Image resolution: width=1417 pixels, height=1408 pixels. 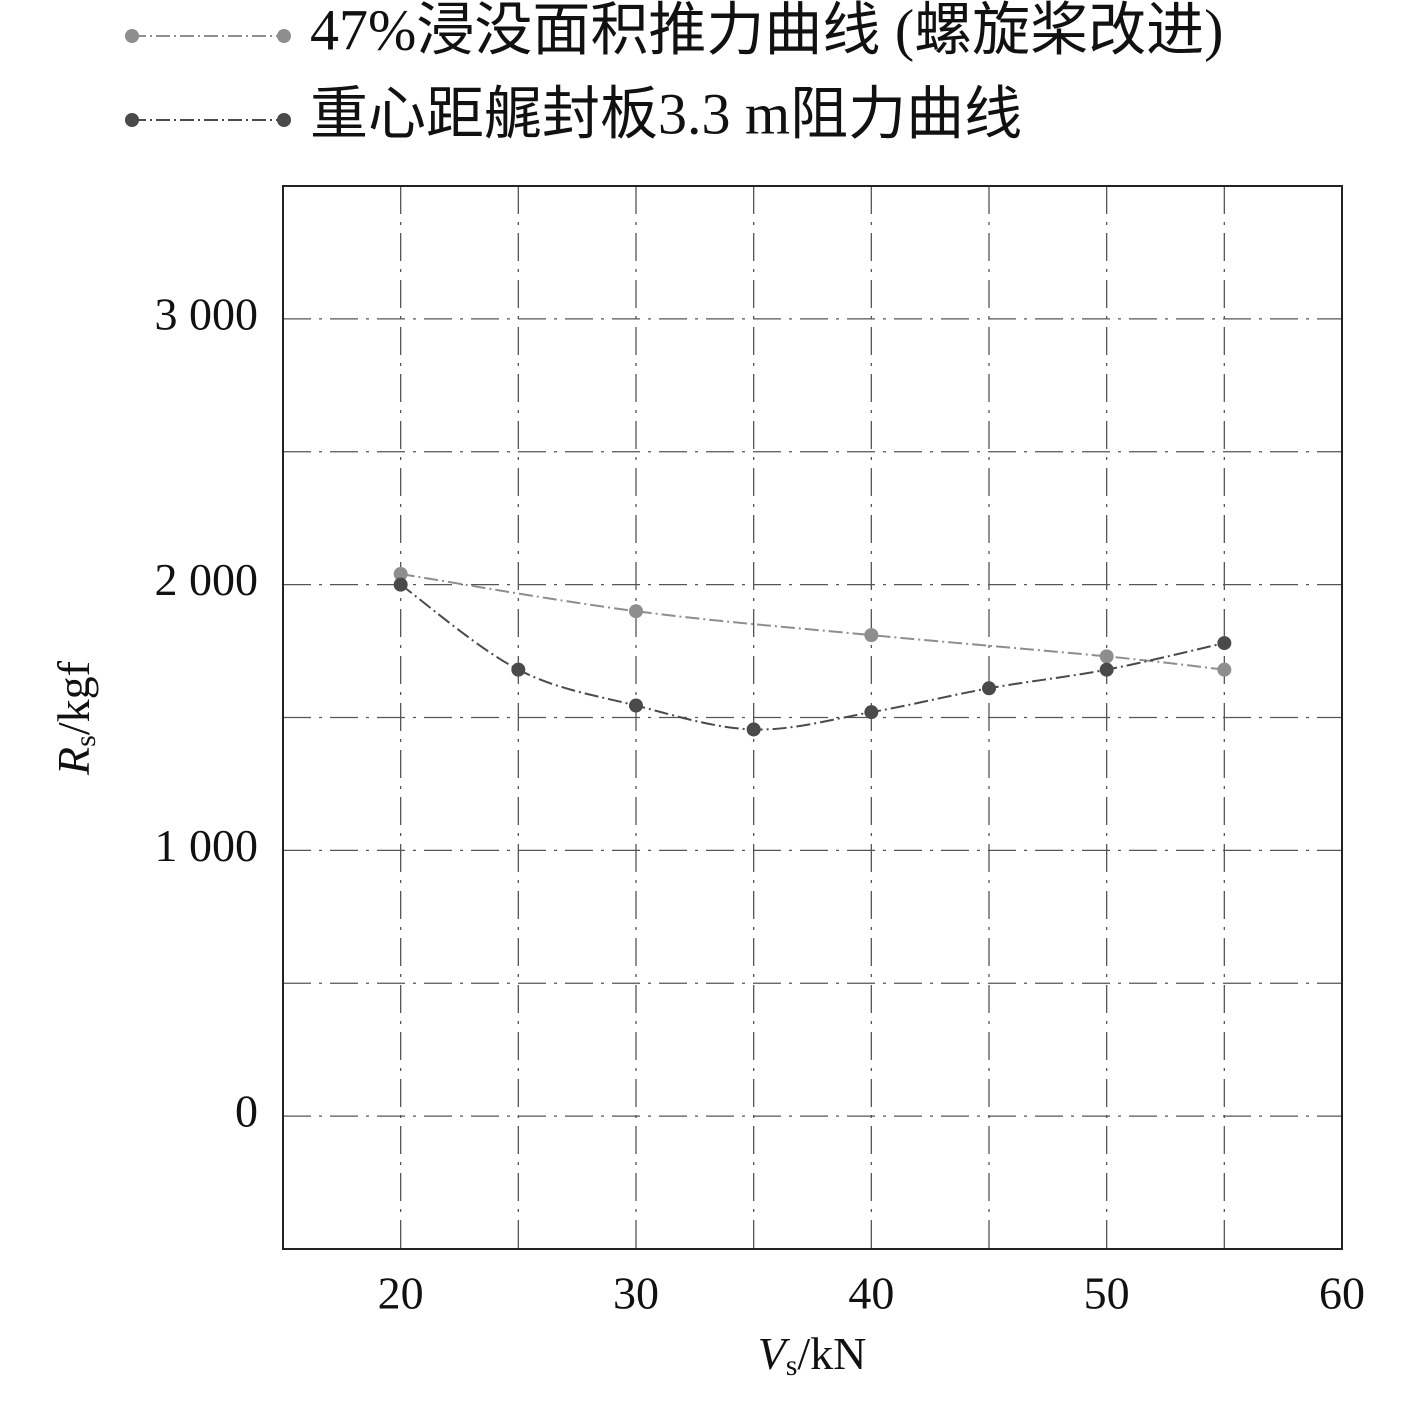 What do you see at coordinates (207, 845) in the screenshot?
I see `y-tick-label: 1 000` at bounding box center [207, 845].